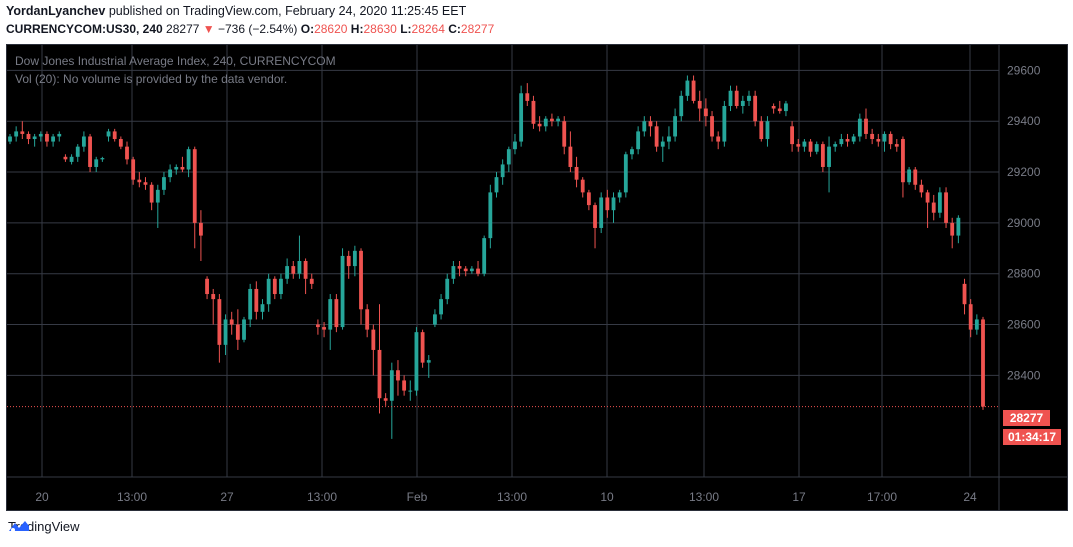 The image size is (1073, 547). What do you see at coordinates (331, 29) in the screenshot?
I see `open-value: 28620` at bounding box center [331, 29].